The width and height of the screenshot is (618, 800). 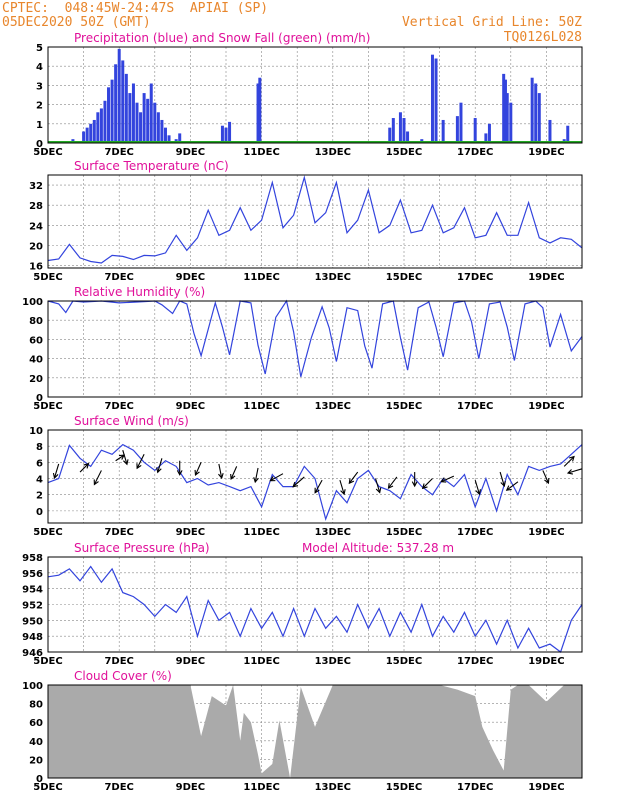 What do you see at coordinates (142, 548) in the screenshot?
I see `pressure-title: Surface Pressure (hPa)` at bounding box center [142, 548].